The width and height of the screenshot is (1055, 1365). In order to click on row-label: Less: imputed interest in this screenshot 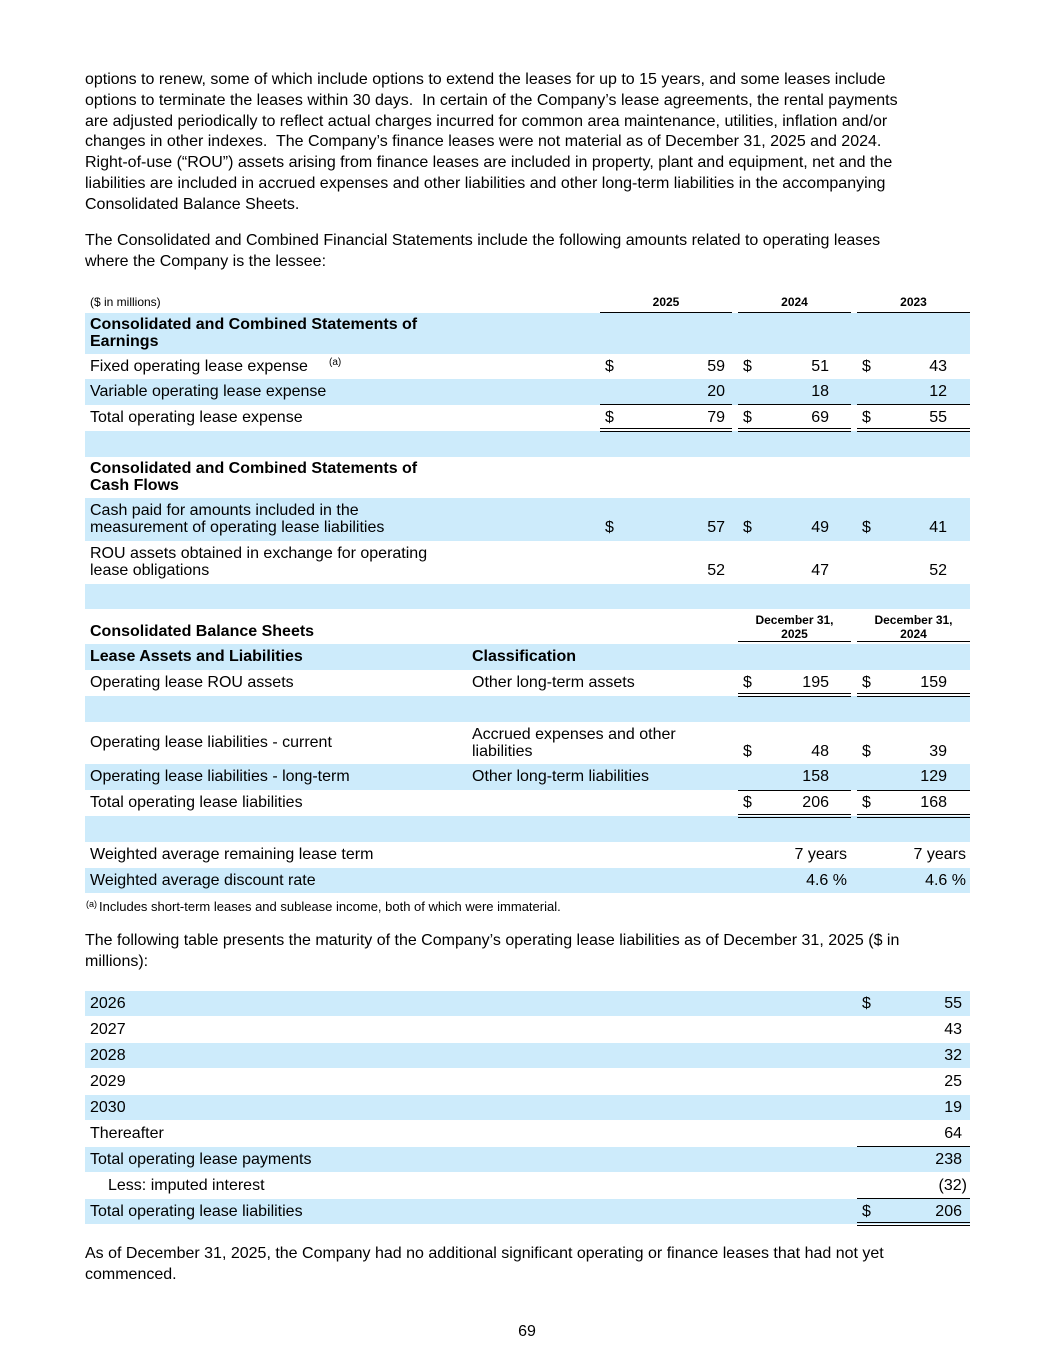, I will do `click(186, 1185)`.